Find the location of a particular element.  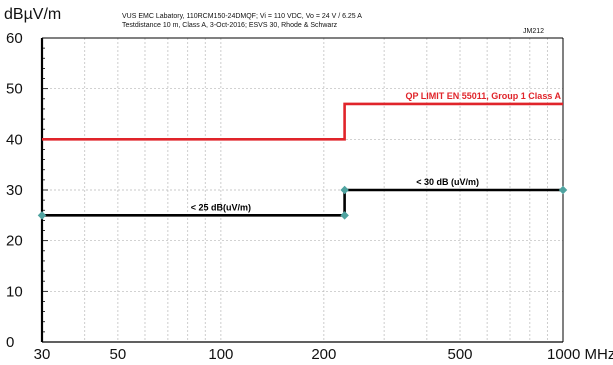

annotation-label: < 25 dB(uV/m) is located at coordinates (221, 207).